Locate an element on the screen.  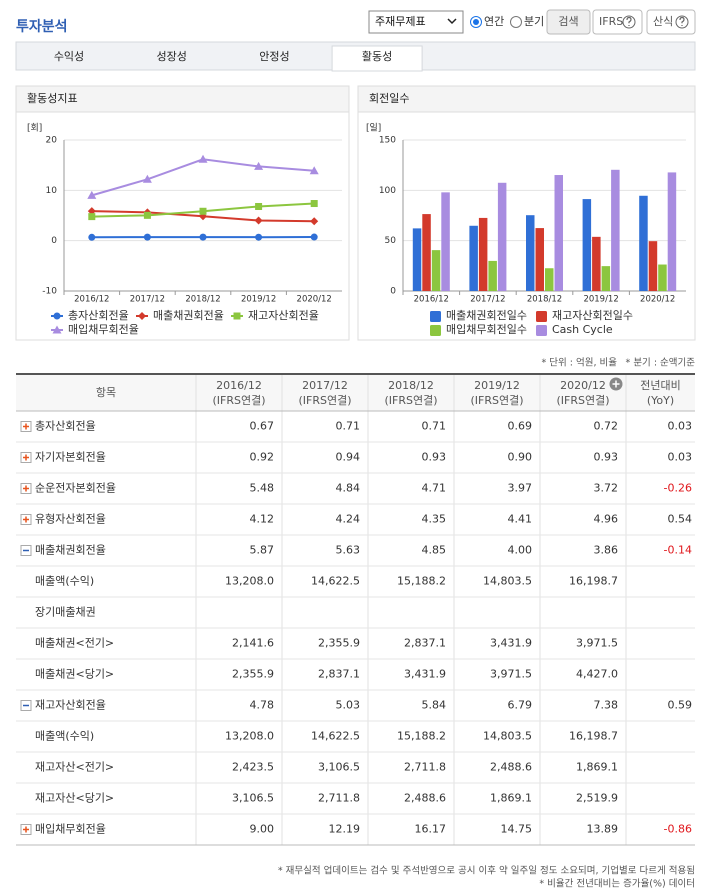
column-subheader: (YoY) is located at coordinates (660, 400).